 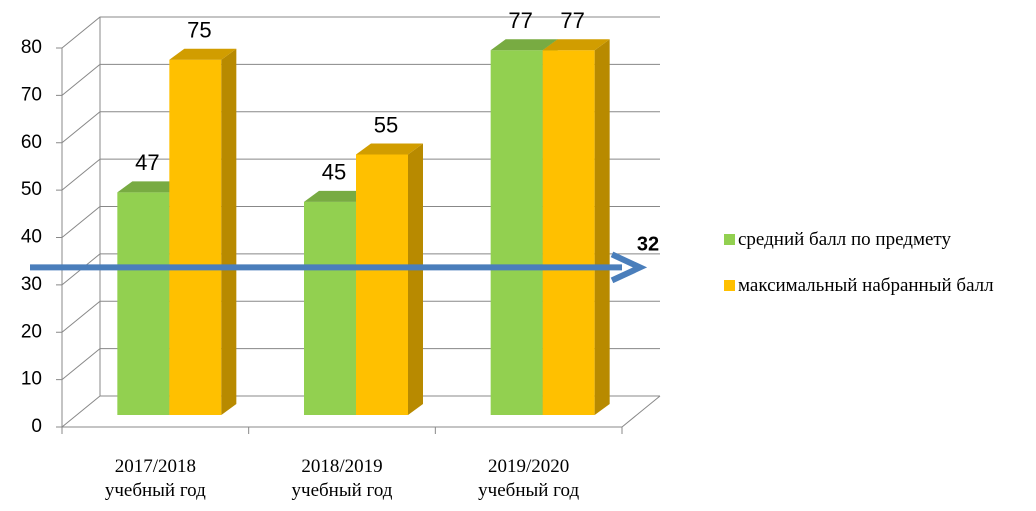 I want to click on data-label: 47, so click(x=147, y=162).